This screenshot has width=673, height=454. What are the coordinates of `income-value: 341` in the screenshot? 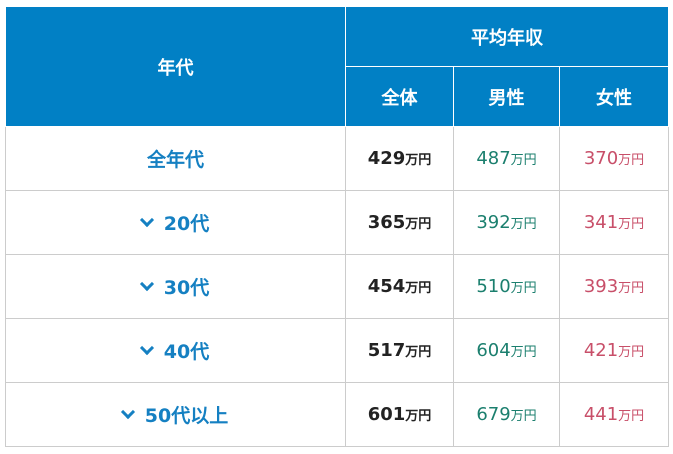 It's located at (601, 222).